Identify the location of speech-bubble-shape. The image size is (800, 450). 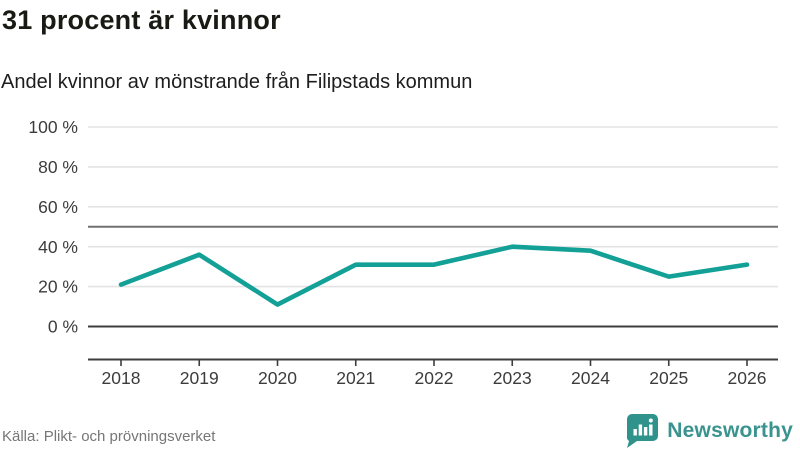
(643, 431).